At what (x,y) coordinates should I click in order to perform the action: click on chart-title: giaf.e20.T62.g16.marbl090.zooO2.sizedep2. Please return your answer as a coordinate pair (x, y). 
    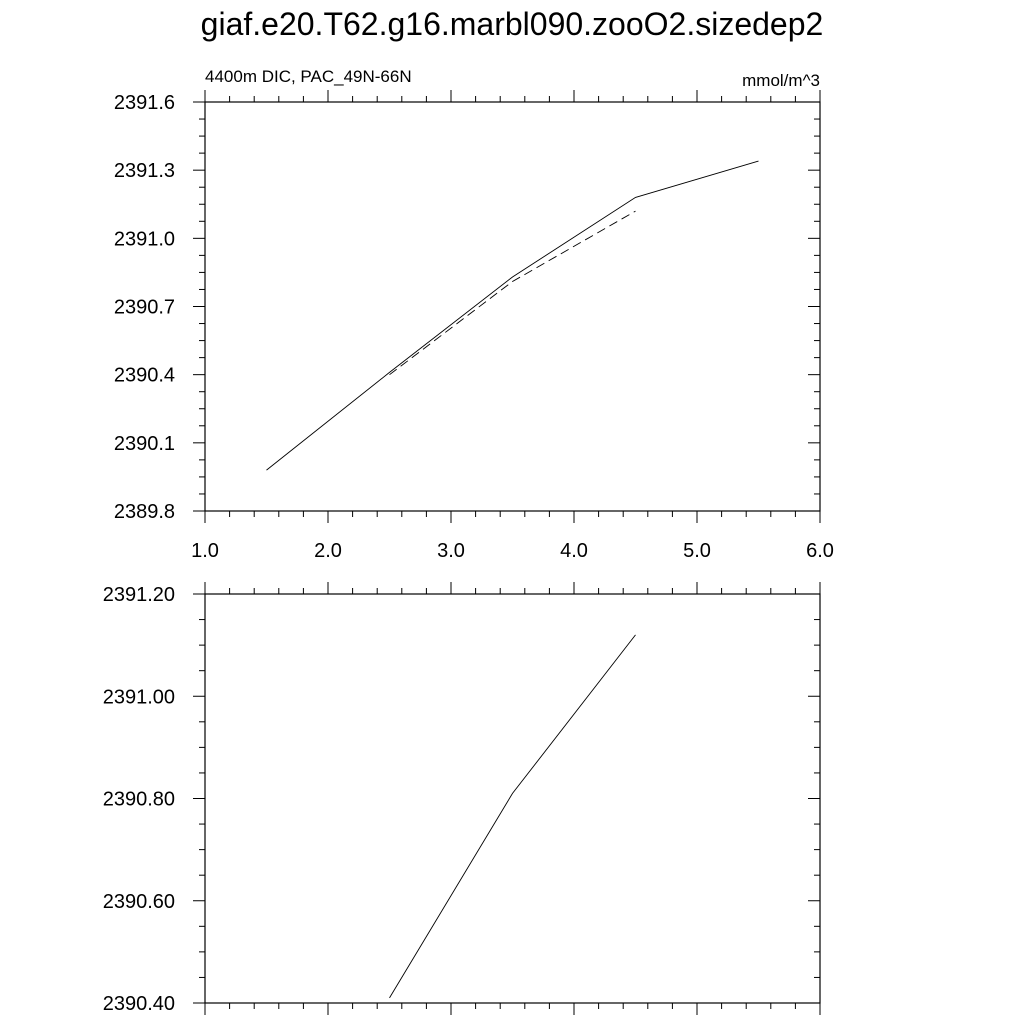
    Looking at the image, I should click on (512, 24).